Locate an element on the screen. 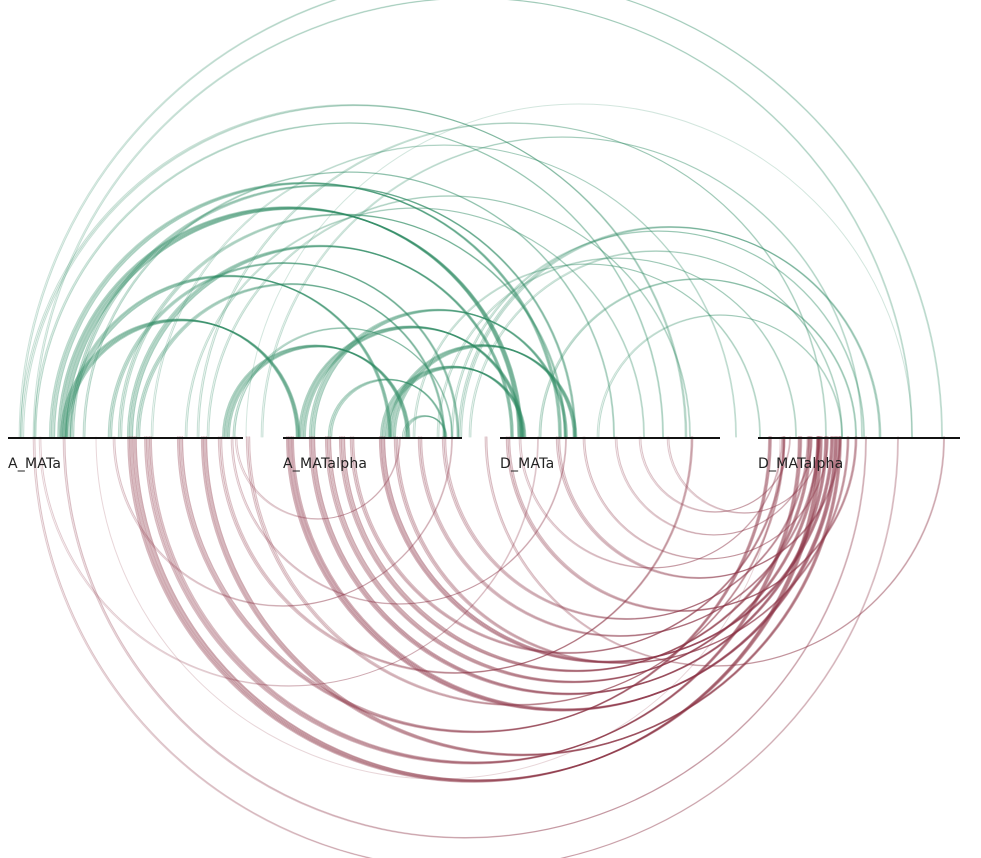 The width and height of the screenshot is (981, 858). track-group: A_MATa A_MATalpha D_MATa D_MATalpha is located at coordinates (484, 454).